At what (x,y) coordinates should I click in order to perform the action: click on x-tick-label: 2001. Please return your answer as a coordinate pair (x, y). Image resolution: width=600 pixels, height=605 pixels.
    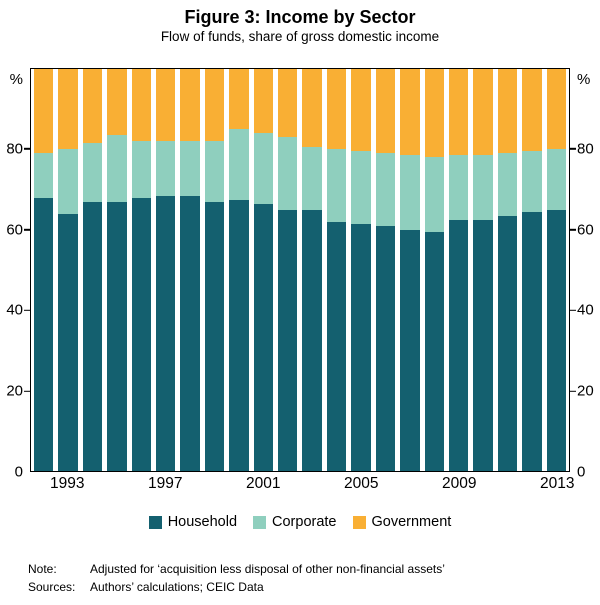
    Looking at the image, I should click on (263, 483).